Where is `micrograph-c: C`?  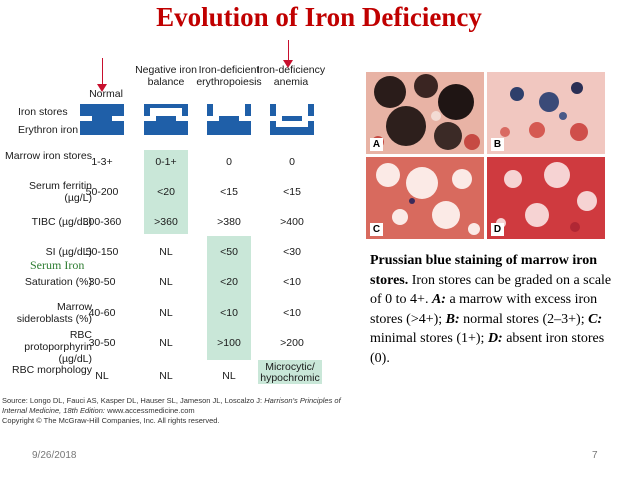 micrograph-c: C is located at coordinates (425, 198).